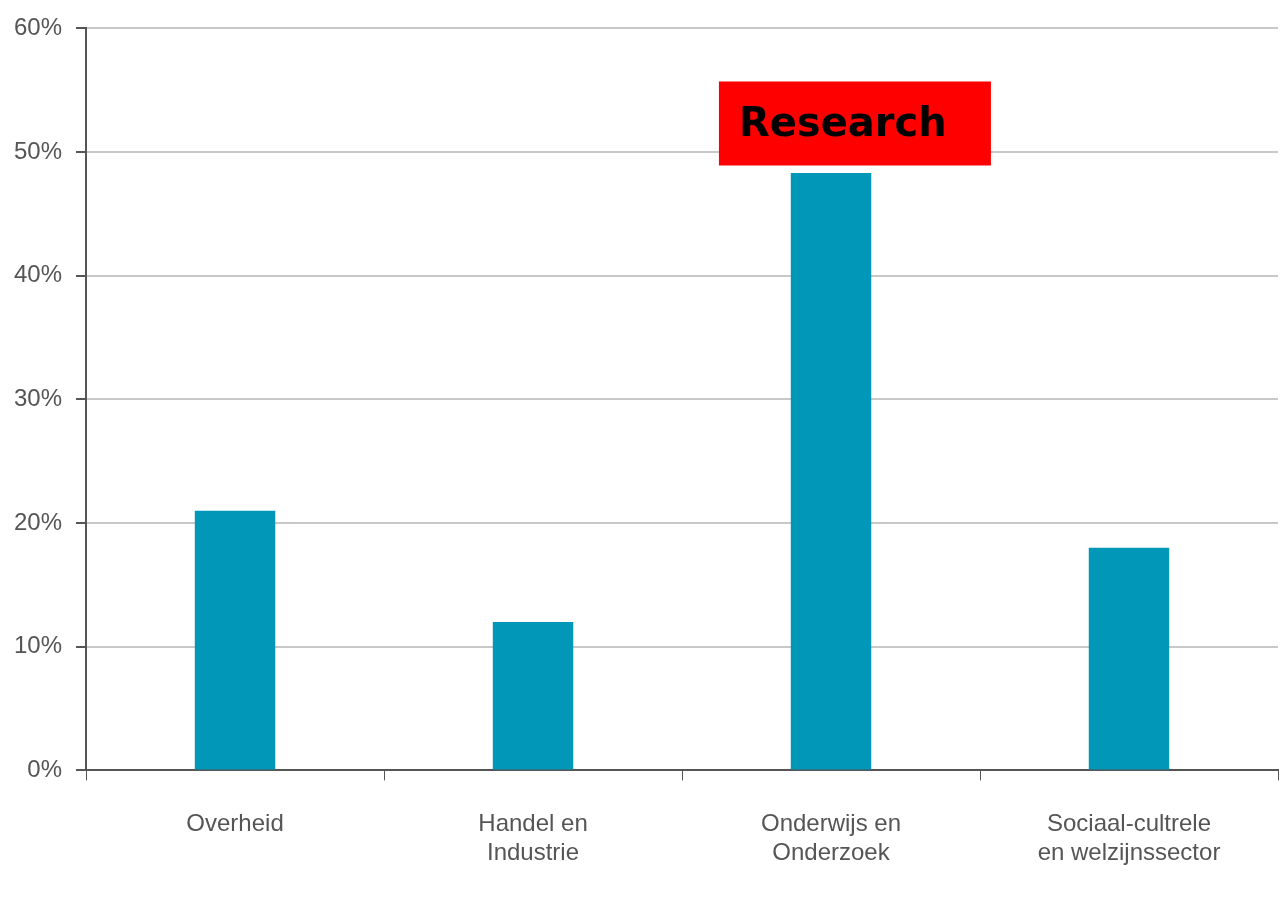 This screenshot has width=1280, height=898. I want to click on y-tick-label: 0%, so click(45, 769).